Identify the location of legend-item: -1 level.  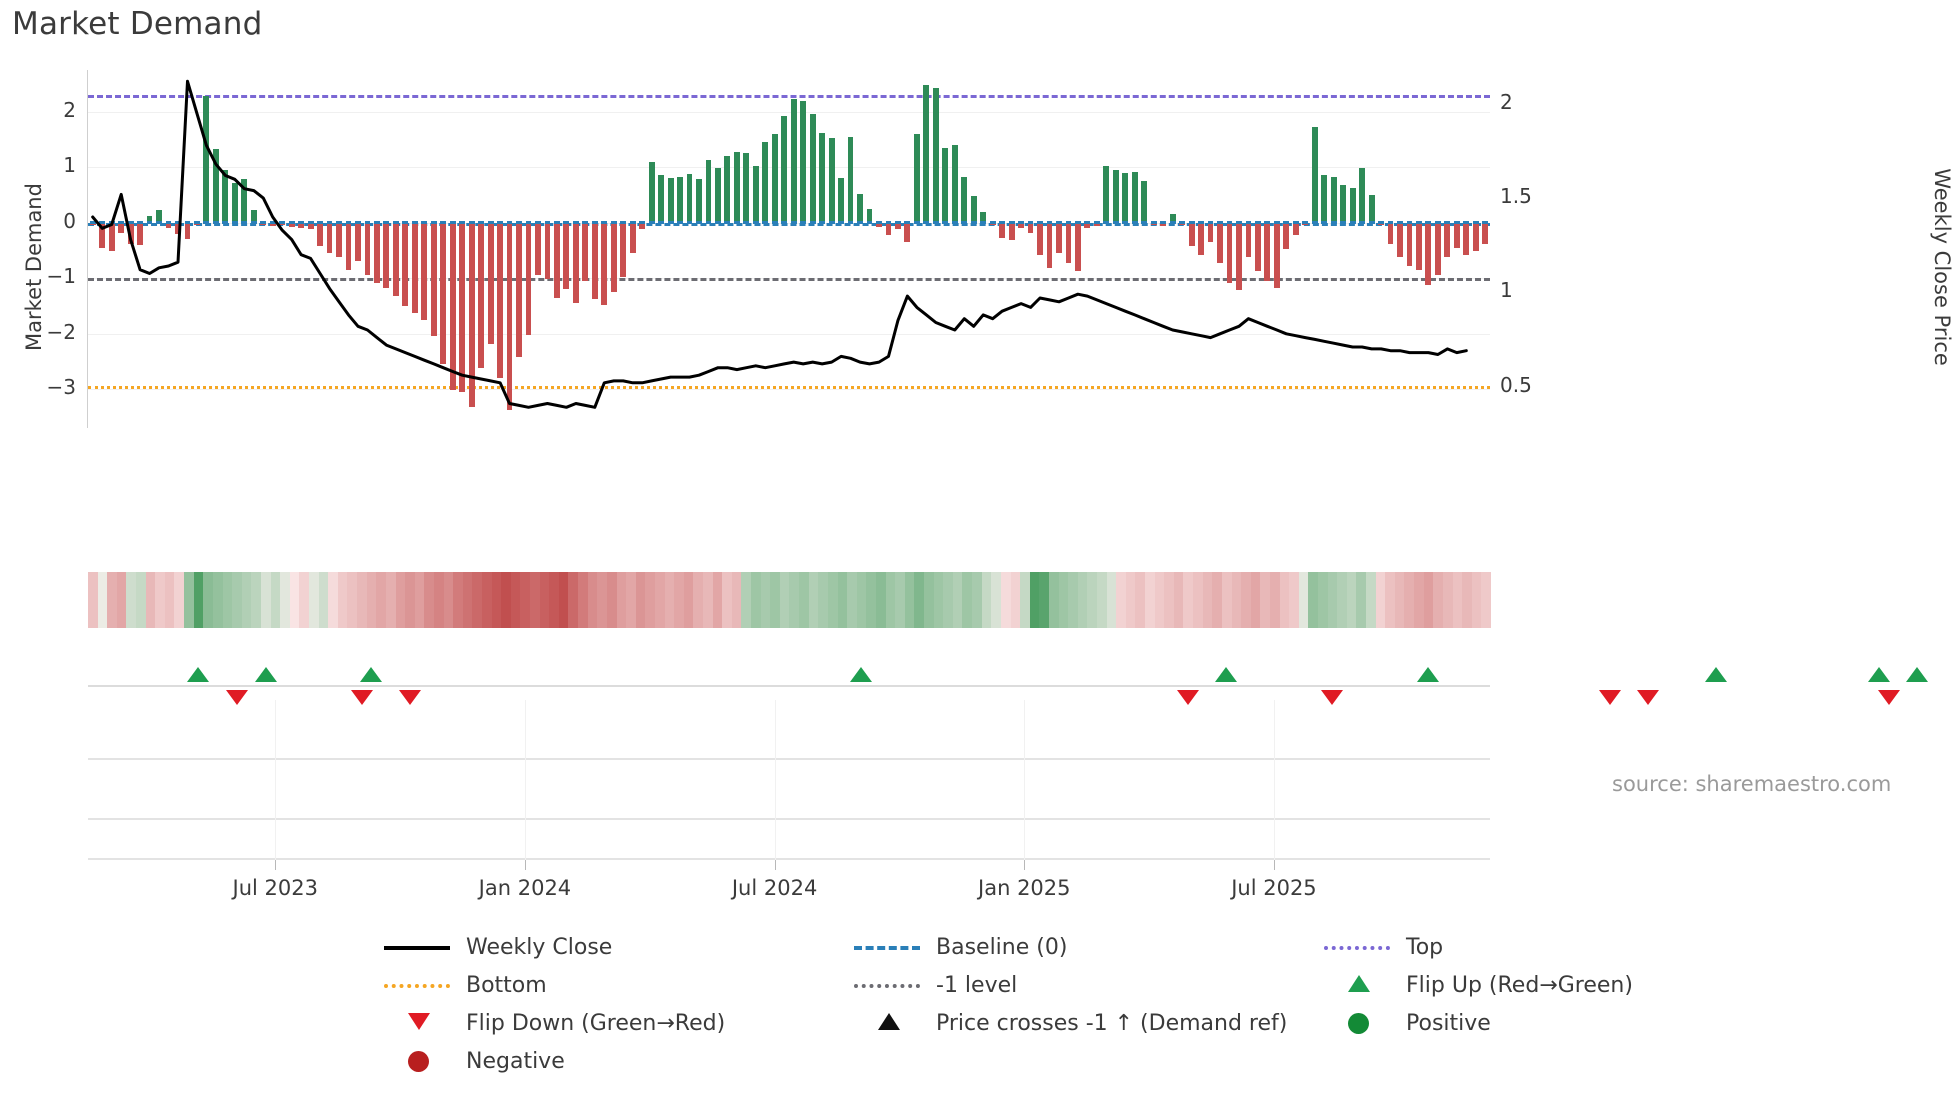
(1085, 985).